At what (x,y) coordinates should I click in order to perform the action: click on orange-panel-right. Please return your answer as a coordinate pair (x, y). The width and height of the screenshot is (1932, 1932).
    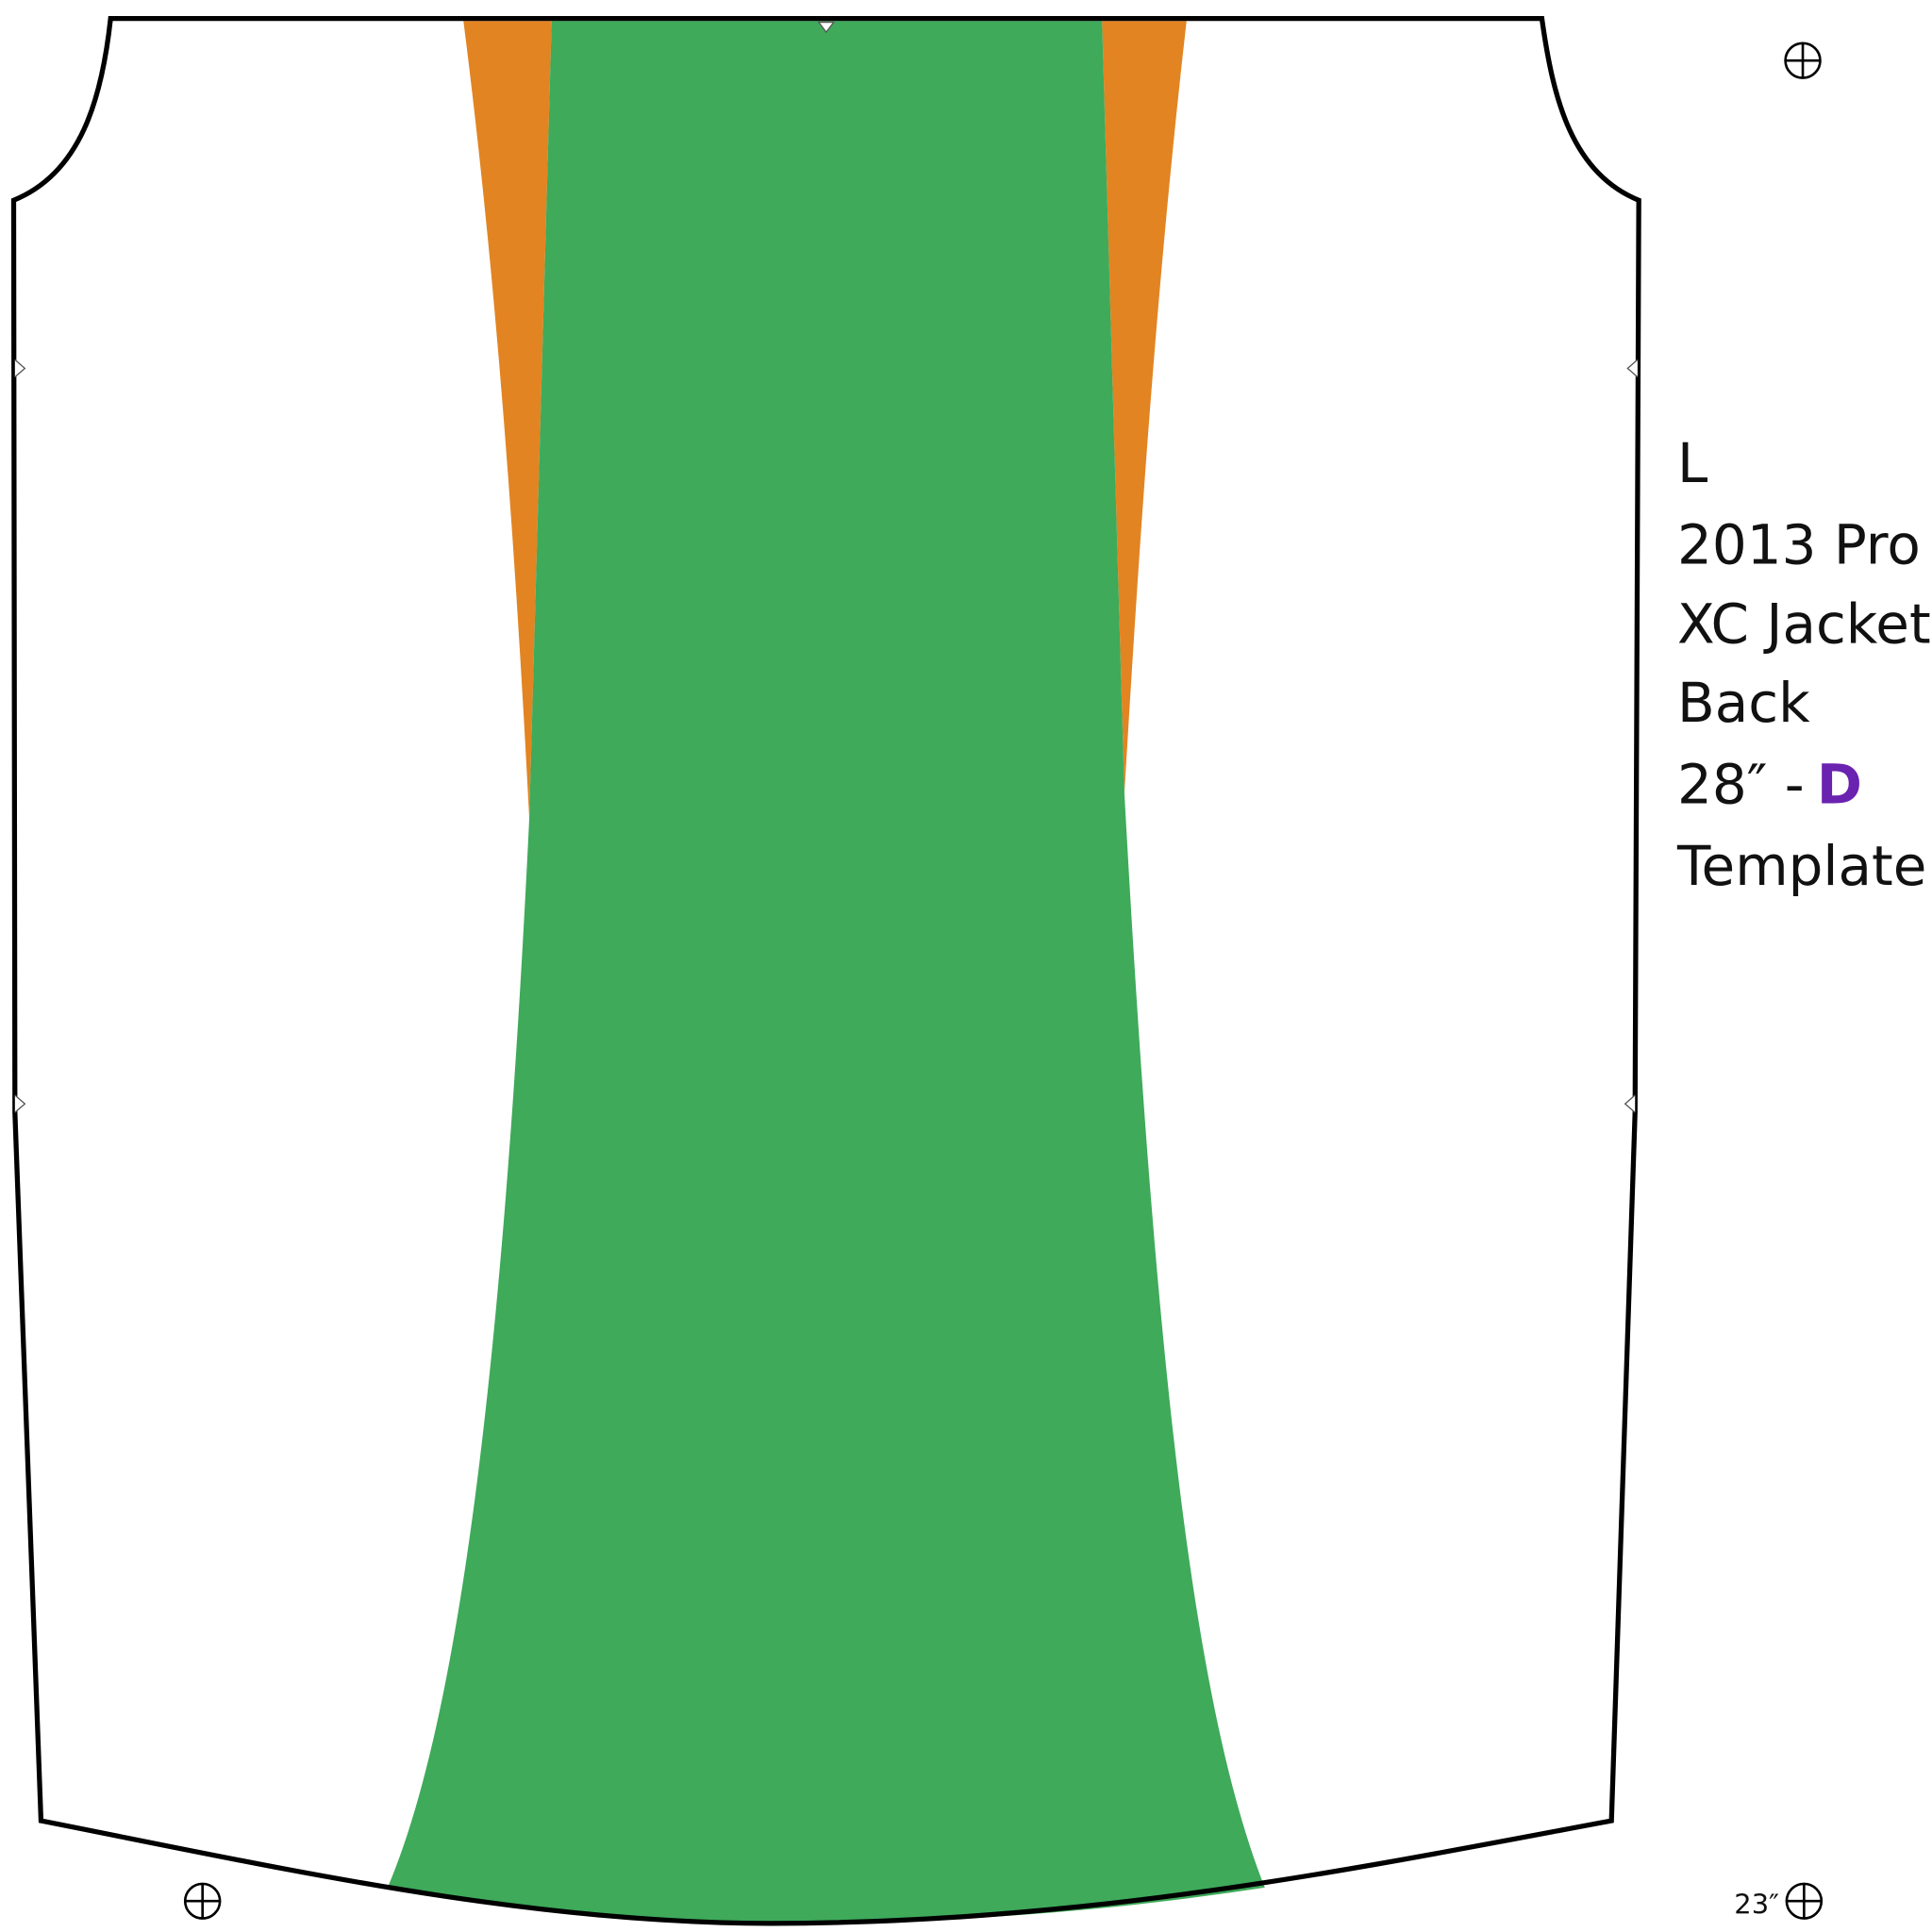
    Looking at the image, I should click on (1145, 407).